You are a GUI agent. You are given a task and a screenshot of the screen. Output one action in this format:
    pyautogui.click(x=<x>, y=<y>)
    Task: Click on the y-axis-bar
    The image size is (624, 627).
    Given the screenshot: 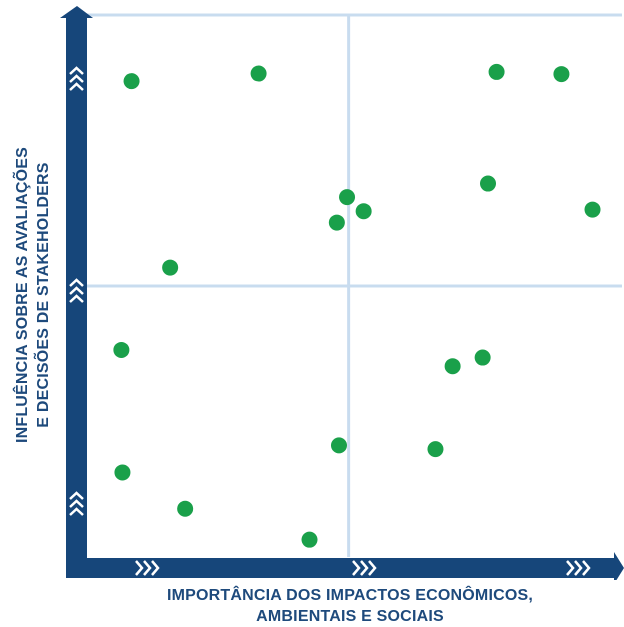 What is the action you would take?
    pyautogui.click(x=76, y=298)
    